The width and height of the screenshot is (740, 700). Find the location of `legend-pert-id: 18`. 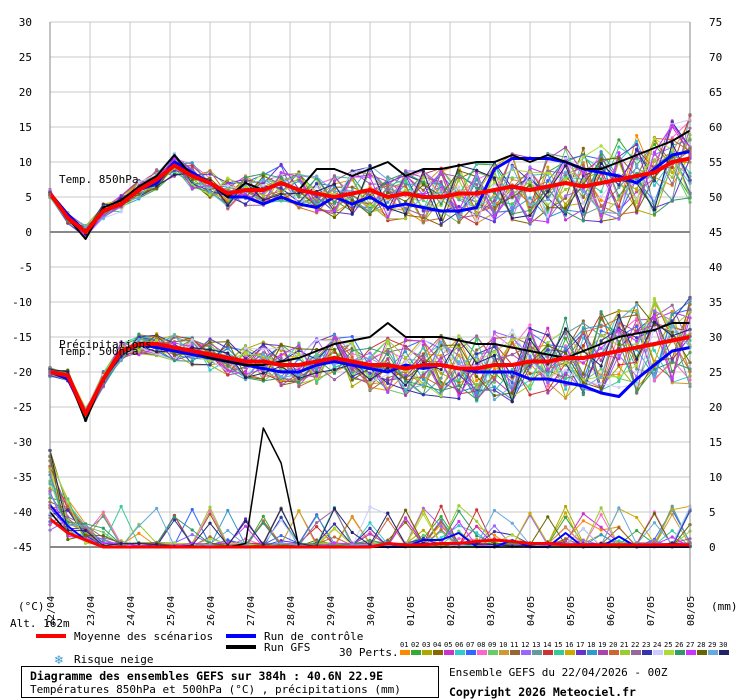

legend-pert-id: 18 is located at coordinates (591, 645).